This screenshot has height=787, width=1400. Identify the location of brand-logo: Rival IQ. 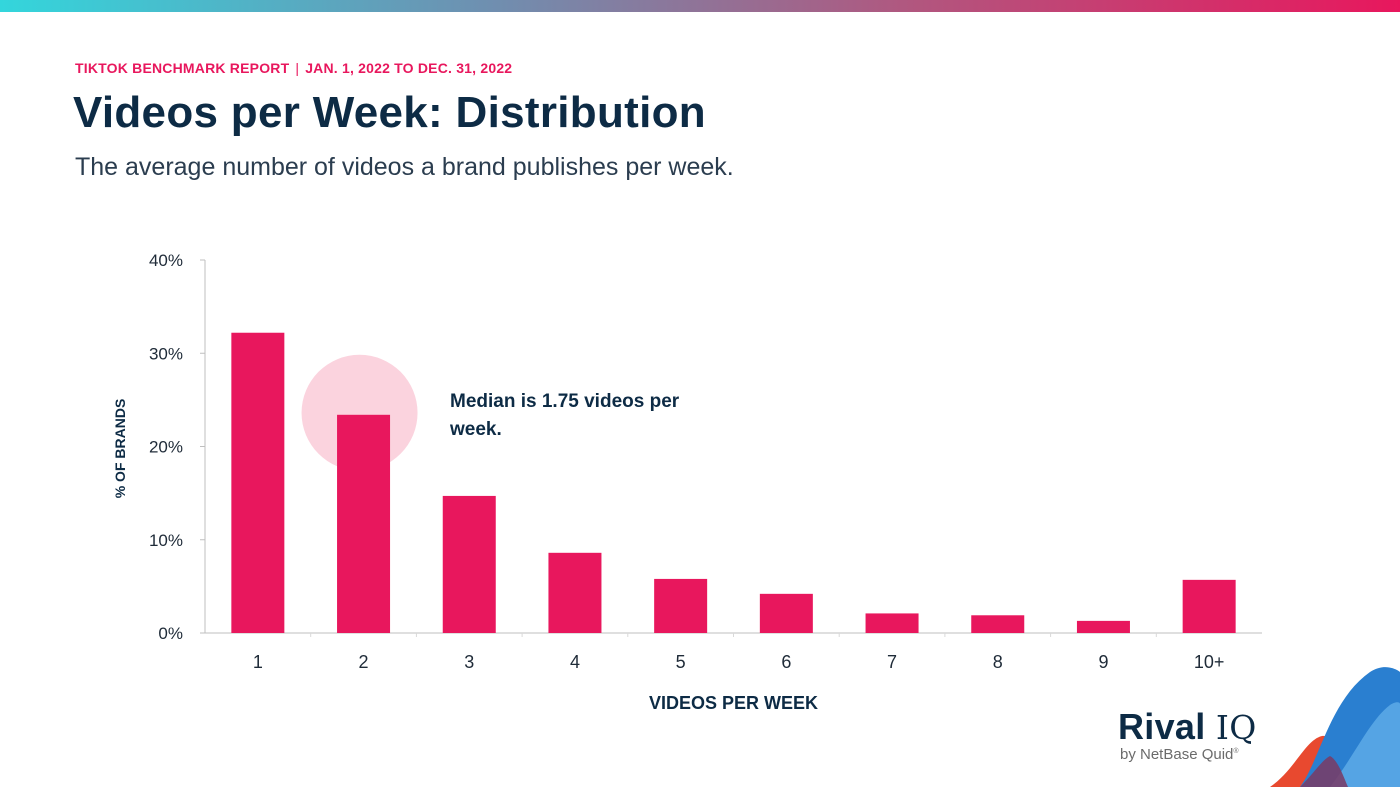
(1187, 727).